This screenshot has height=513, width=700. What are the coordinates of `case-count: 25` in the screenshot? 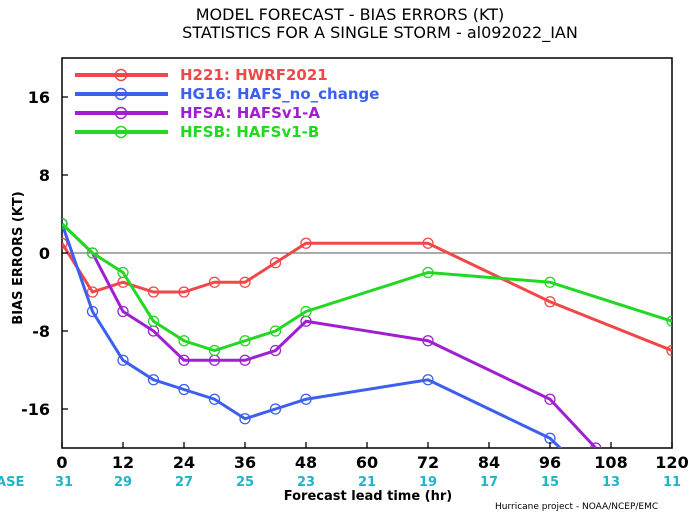 It's located at (245, 482).